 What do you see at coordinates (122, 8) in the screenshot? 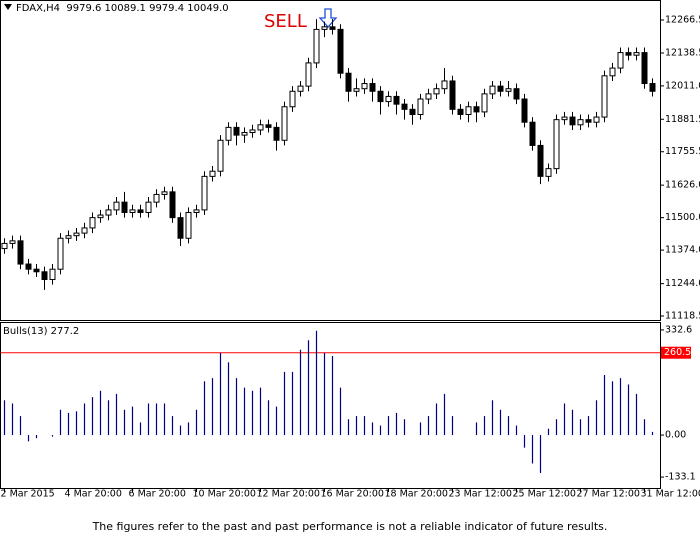
I see `main-header: FDAX,H4 9979.6 10089.1 9979.4 10049.0` at bounding box center [122, 8].